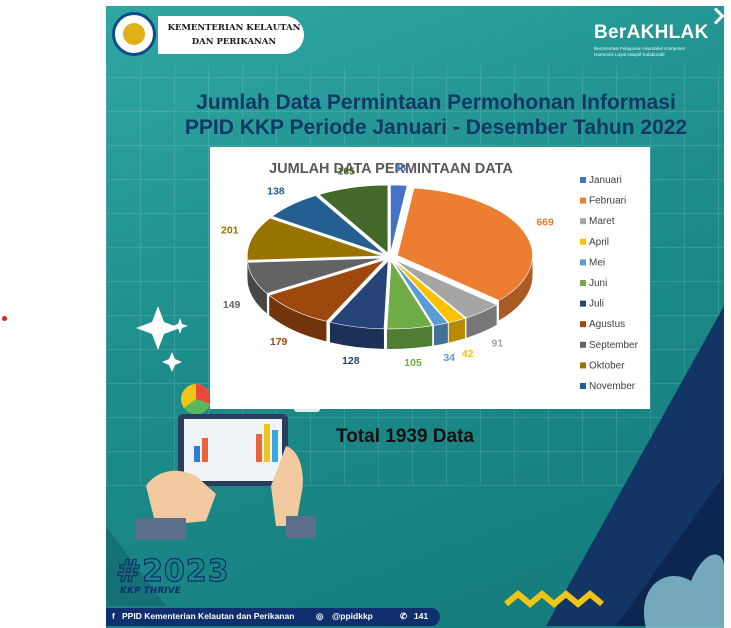 This screenshot has width=731, height=628. I want to click on data-label-juli: 128, so click(351, 361).